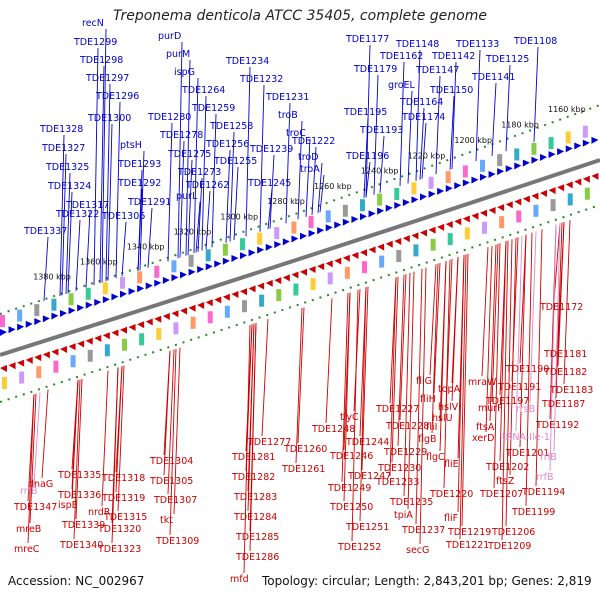 This screenshot has height=600, width=600. What do you see at coordinates (310, 169) in the screenshot?
I see `gene-label: troA` at bounding box center [310, 169].